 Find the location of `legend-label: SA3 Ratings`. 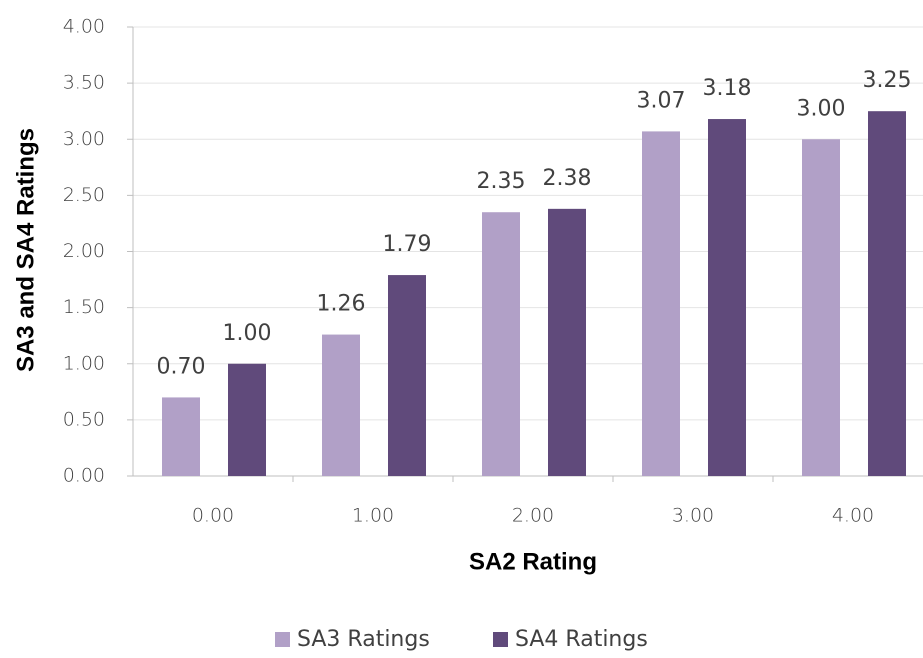

legend-label: SA3 Ratings is located at coordinates (363, 639).